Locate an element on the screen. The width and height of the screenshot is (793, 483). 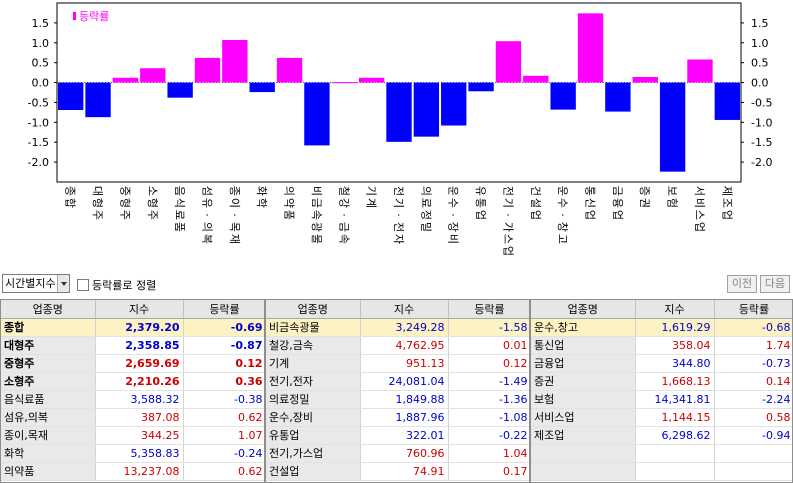
prev-button: 이전 is located at coordinates (742, 284).